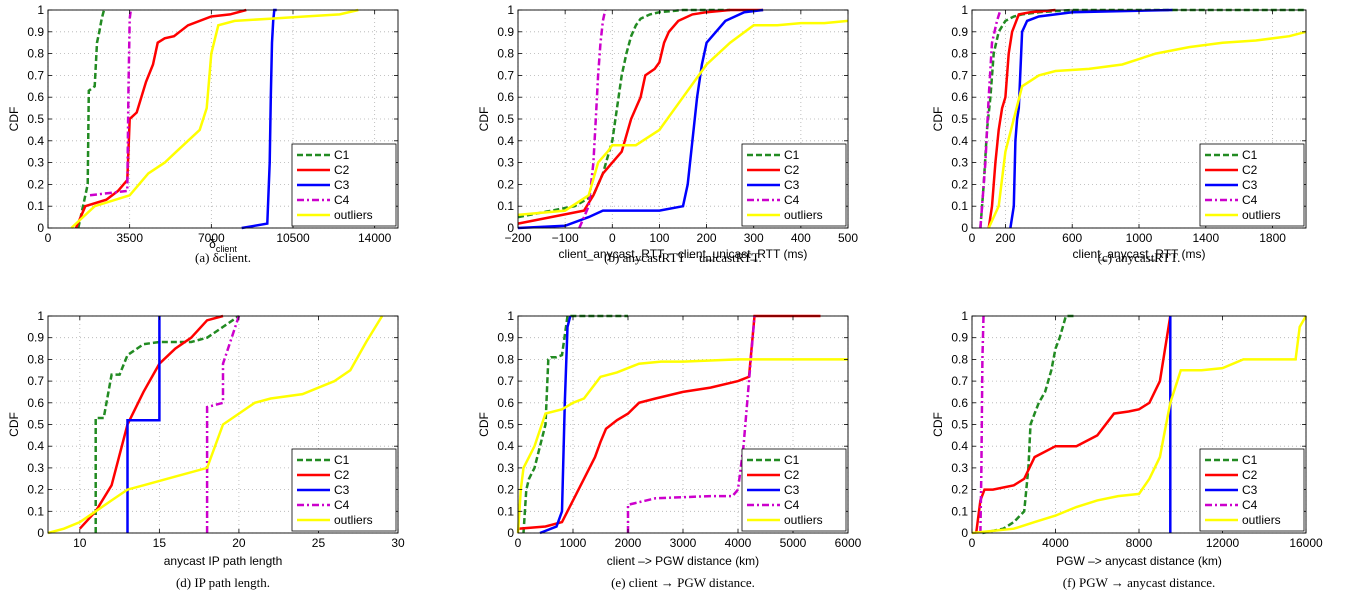 The image size is (1348, 595). I want to click on x-axis-label: anycast IP path length, so click(223, 561).